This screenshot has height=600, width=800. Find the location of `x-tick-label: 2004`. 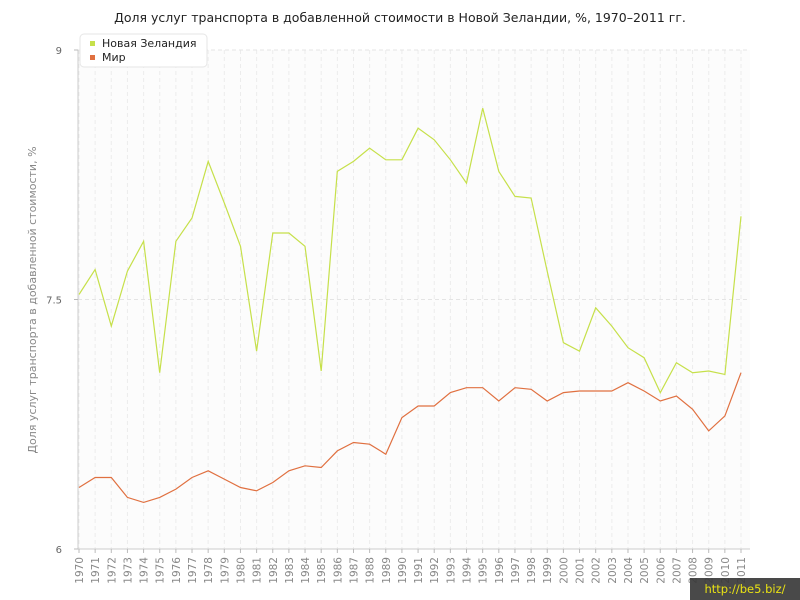

x-tick-label: 2004 is located at coordinates (629, 570).